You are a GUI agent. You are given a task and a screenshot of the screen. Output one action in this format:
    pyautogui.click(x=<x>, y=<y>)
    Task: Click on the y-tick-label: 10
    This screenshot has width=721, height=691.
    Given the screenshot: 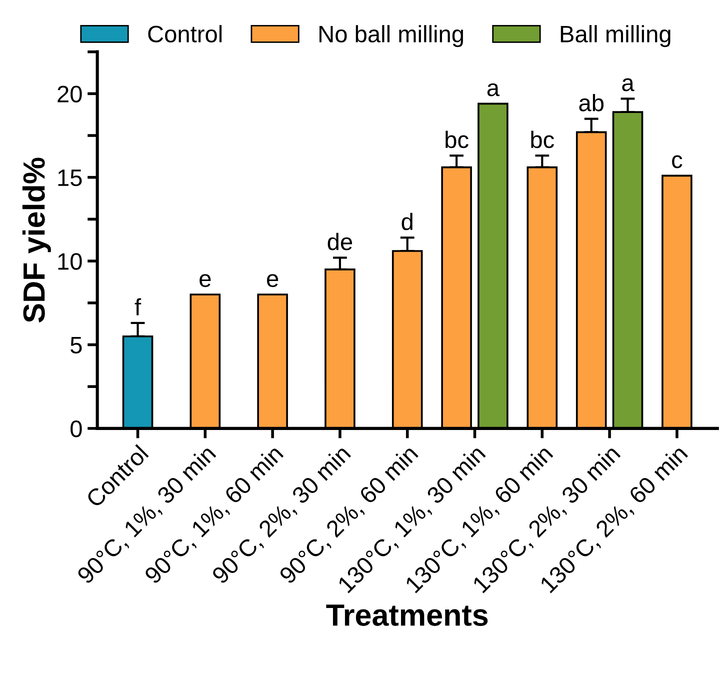 What is the action you would take?
    pyautogui.click(x=70, y=261)
    